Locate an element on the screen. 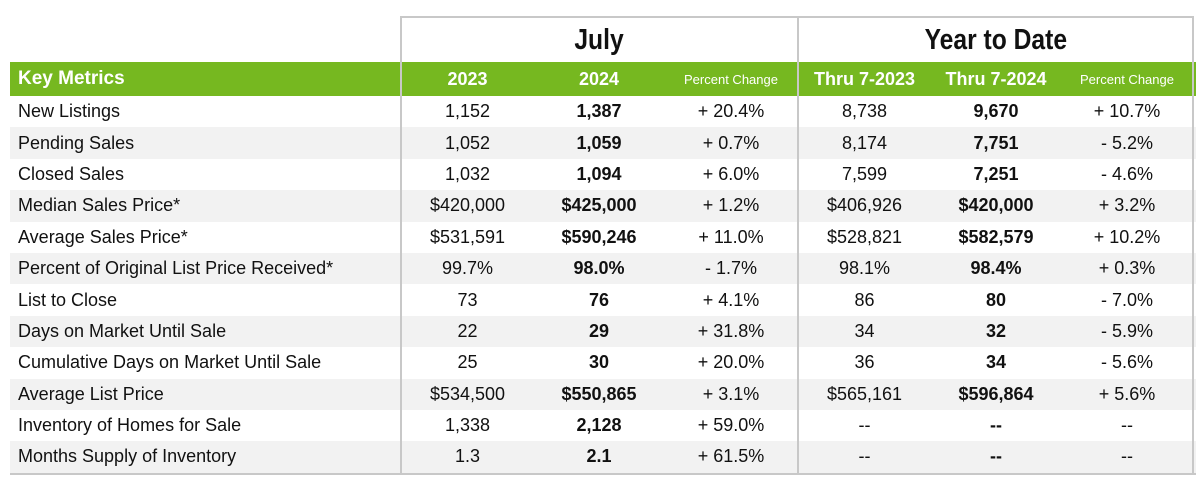 This screenshot has width=1200, height=480. metric-label: Pending Sales is located at coordinates (76, 142).